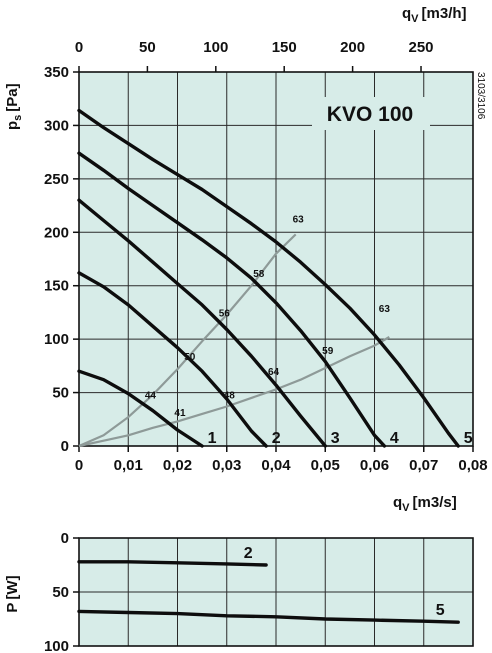 This screenshot has height=653, width=492. What do you see at coordinates (79, 47) in the screenshot?
I see `top-tick-label: 0` at bounding box center [79, 47].